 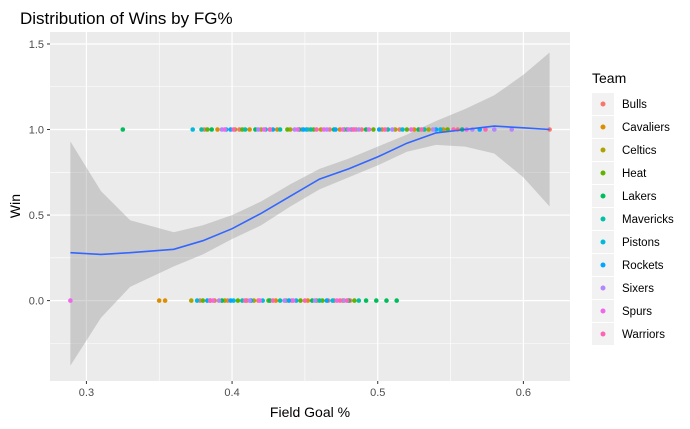 What do you see at coordinates (643, 266) in the screenshot?
I see `legend-label-rockets: Rockets` at bounding box center [643, 266].